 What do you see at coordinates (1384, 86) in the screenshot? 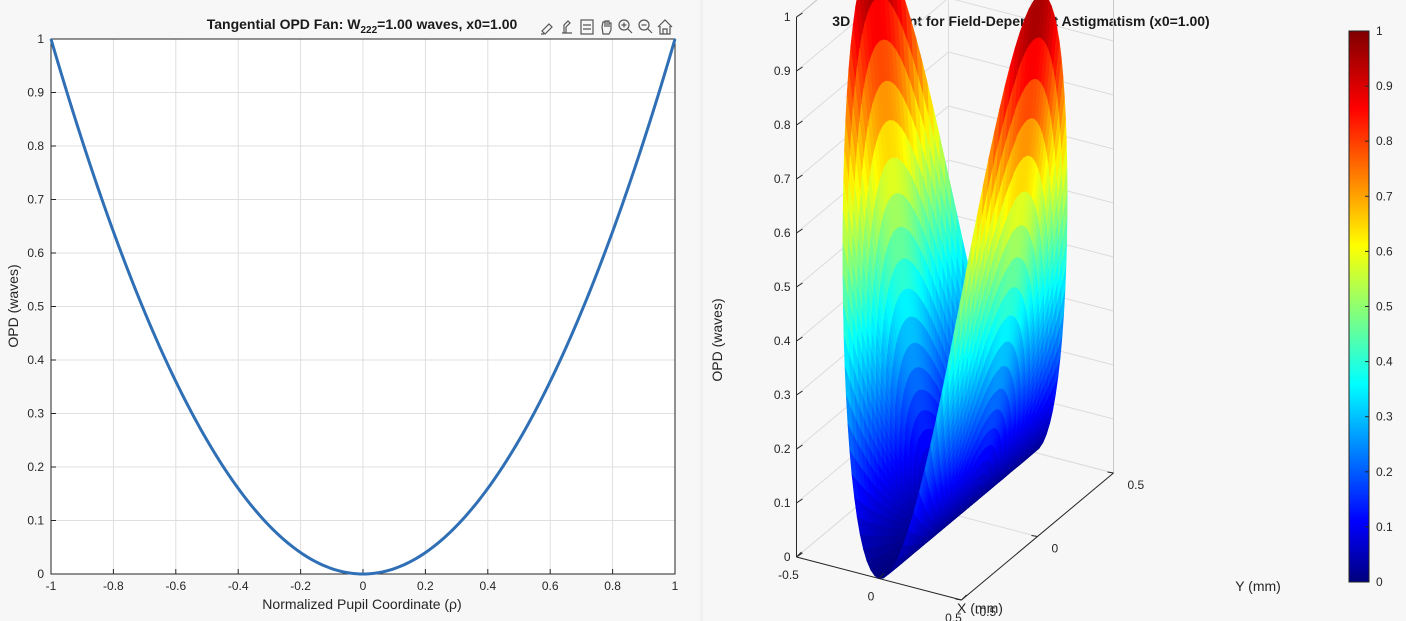
I see `colorbar-tick-label: 0.9` at bounding box center [1384, 86].